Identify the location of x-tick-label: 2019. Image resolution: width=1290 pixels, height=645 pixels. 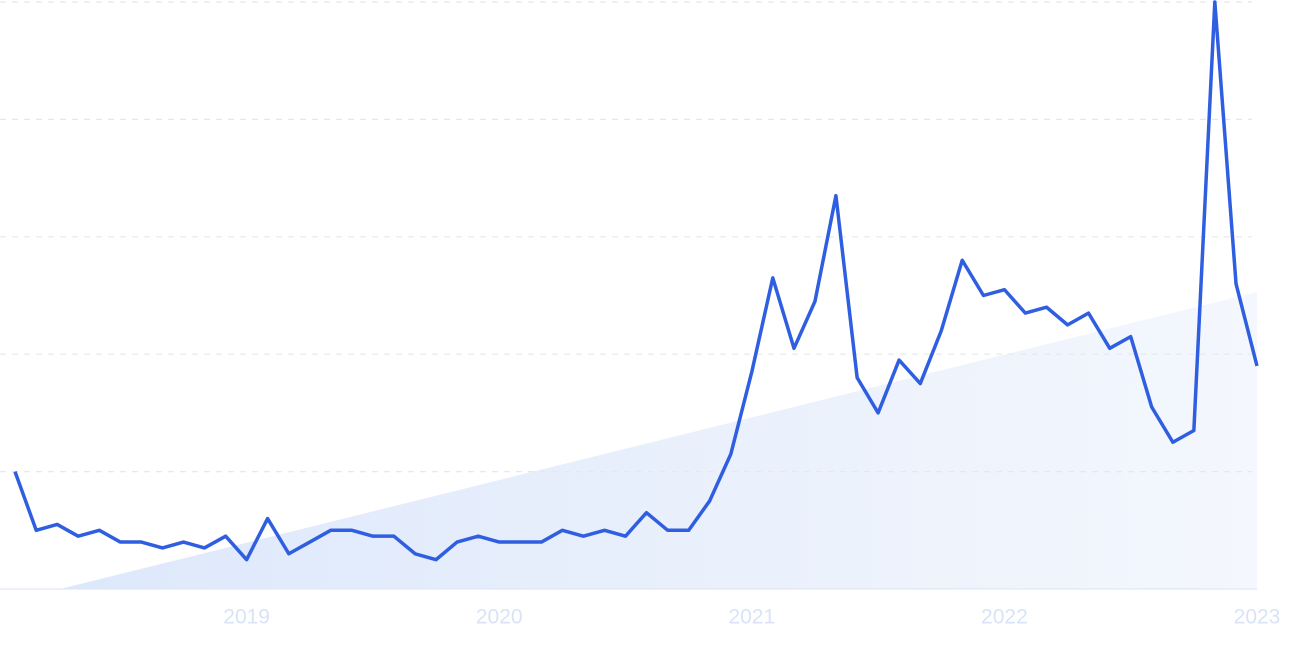
(246, 617).